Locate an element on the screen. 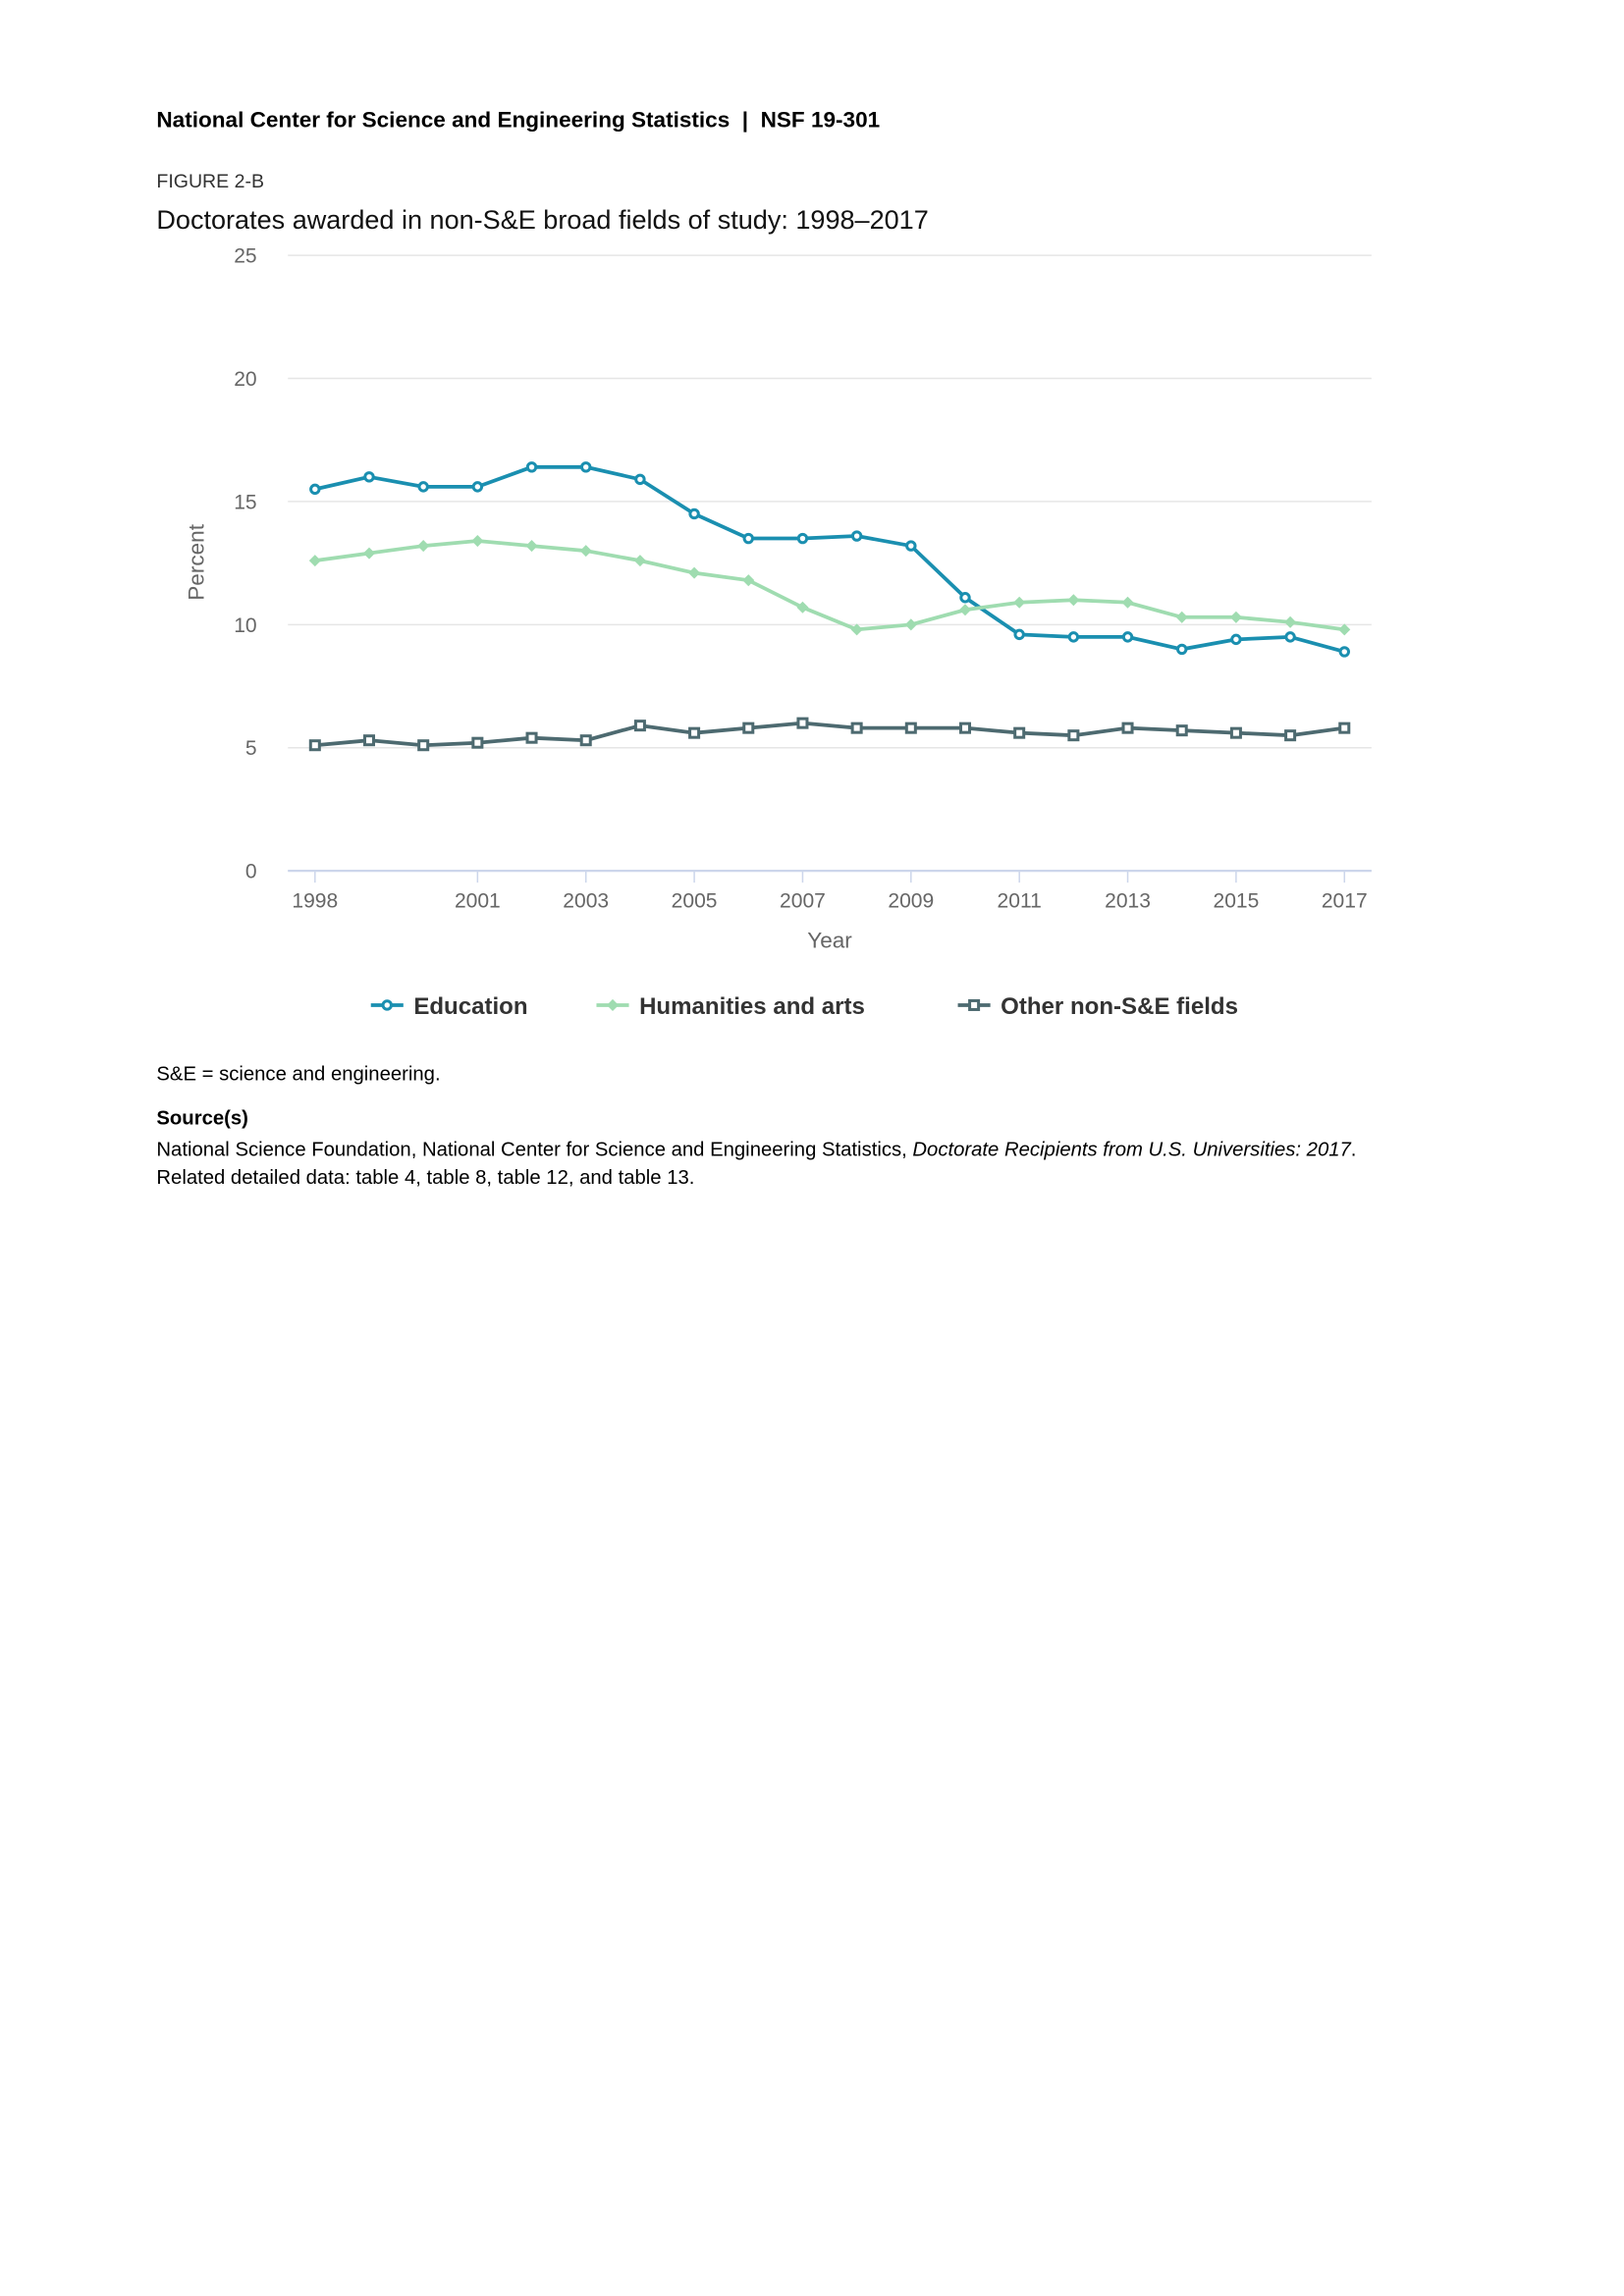 Image resolution: width=1624 pixels, height=2296 pixels. legend-item: Humanities and arts is located at coordinates (730, 1006).